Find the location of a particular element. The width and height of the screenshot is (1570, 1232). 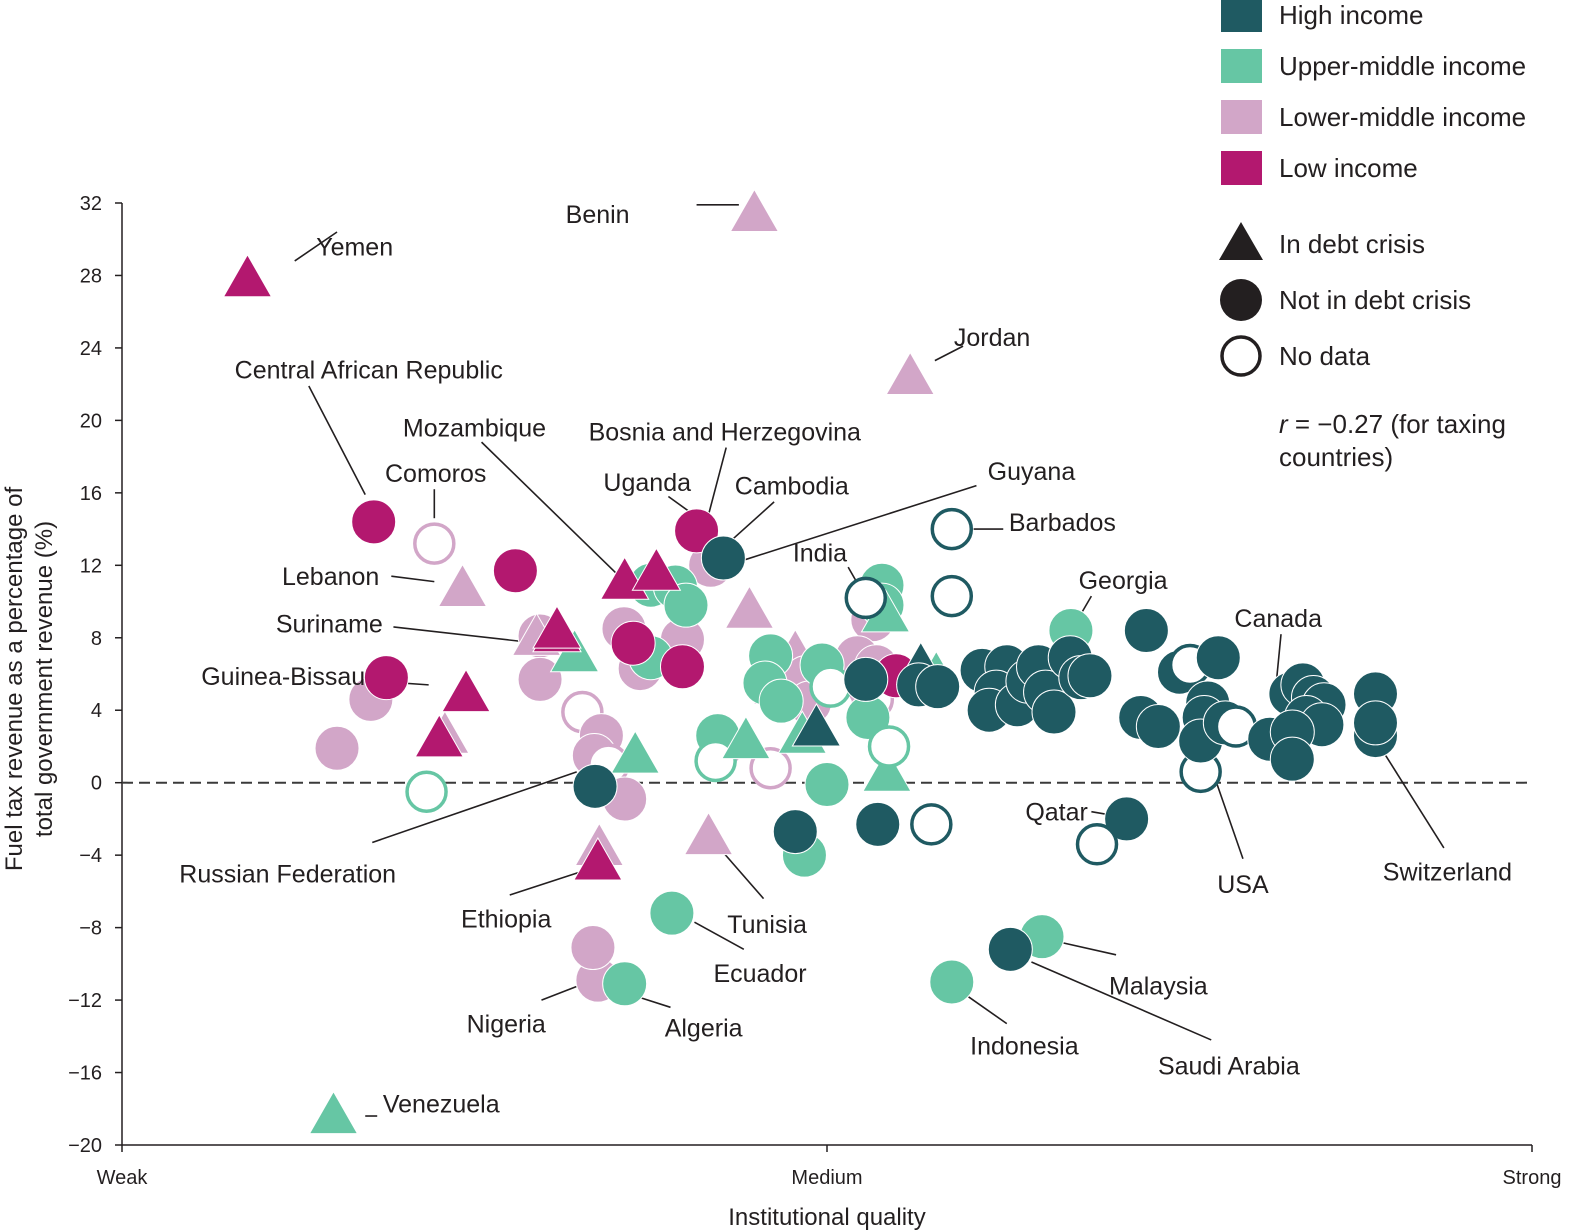

label-ecuador: Ecuador is located at coordinates (759, 974).